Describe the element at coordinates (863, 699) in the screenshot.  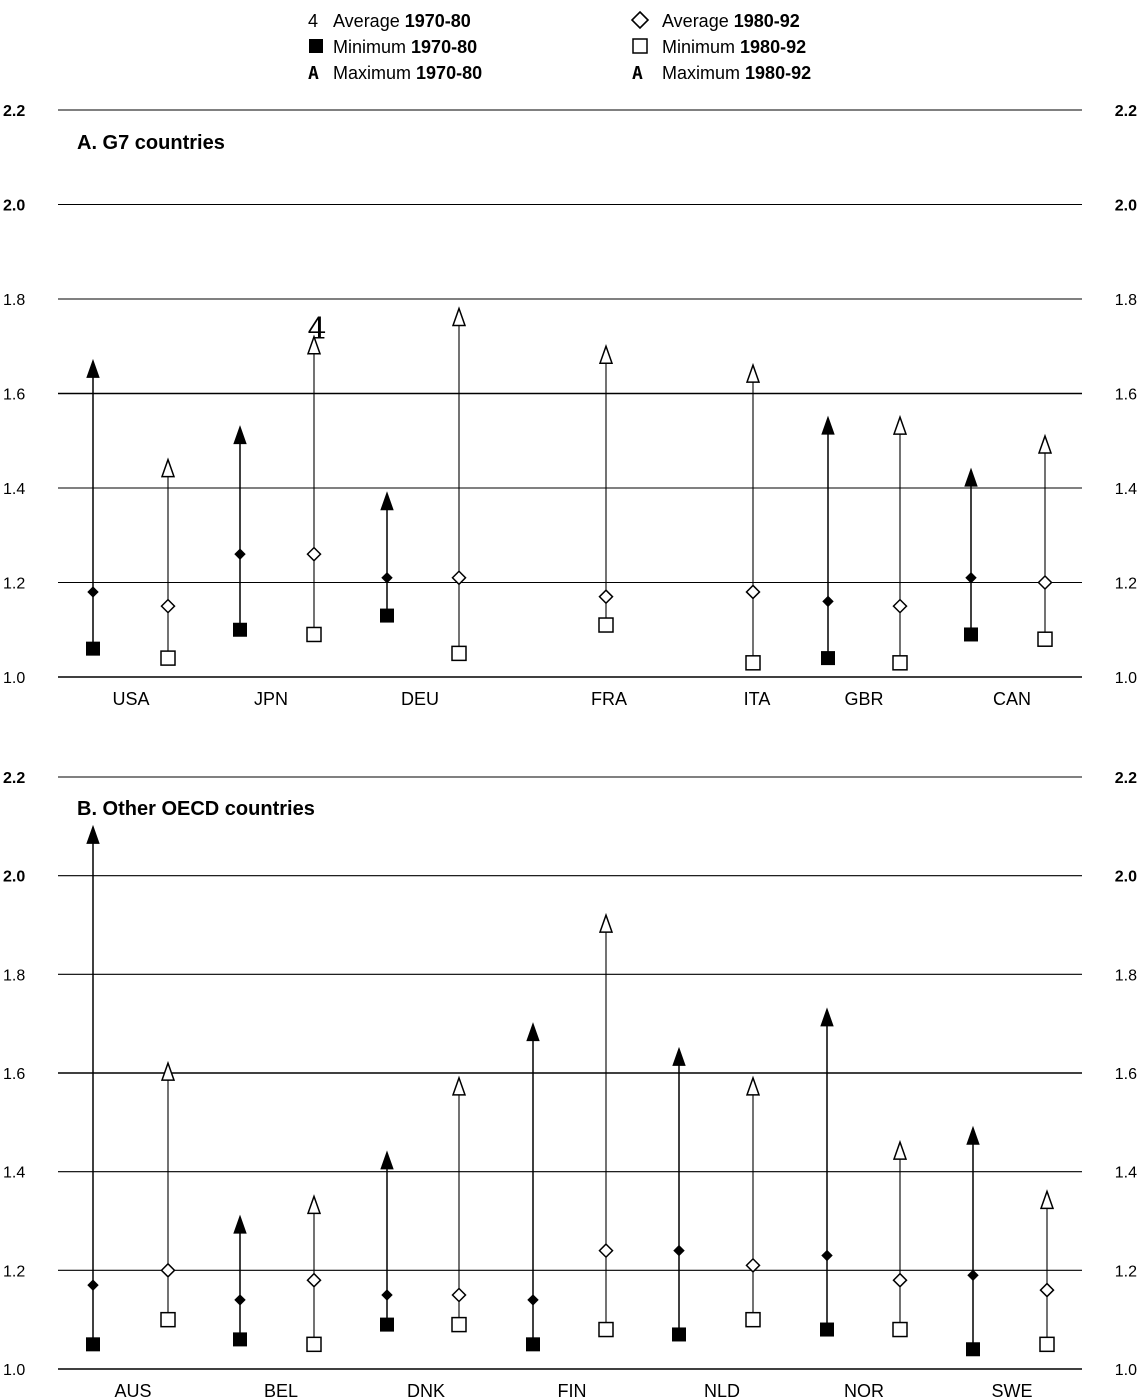
I see `category-label: GBR` at that location.